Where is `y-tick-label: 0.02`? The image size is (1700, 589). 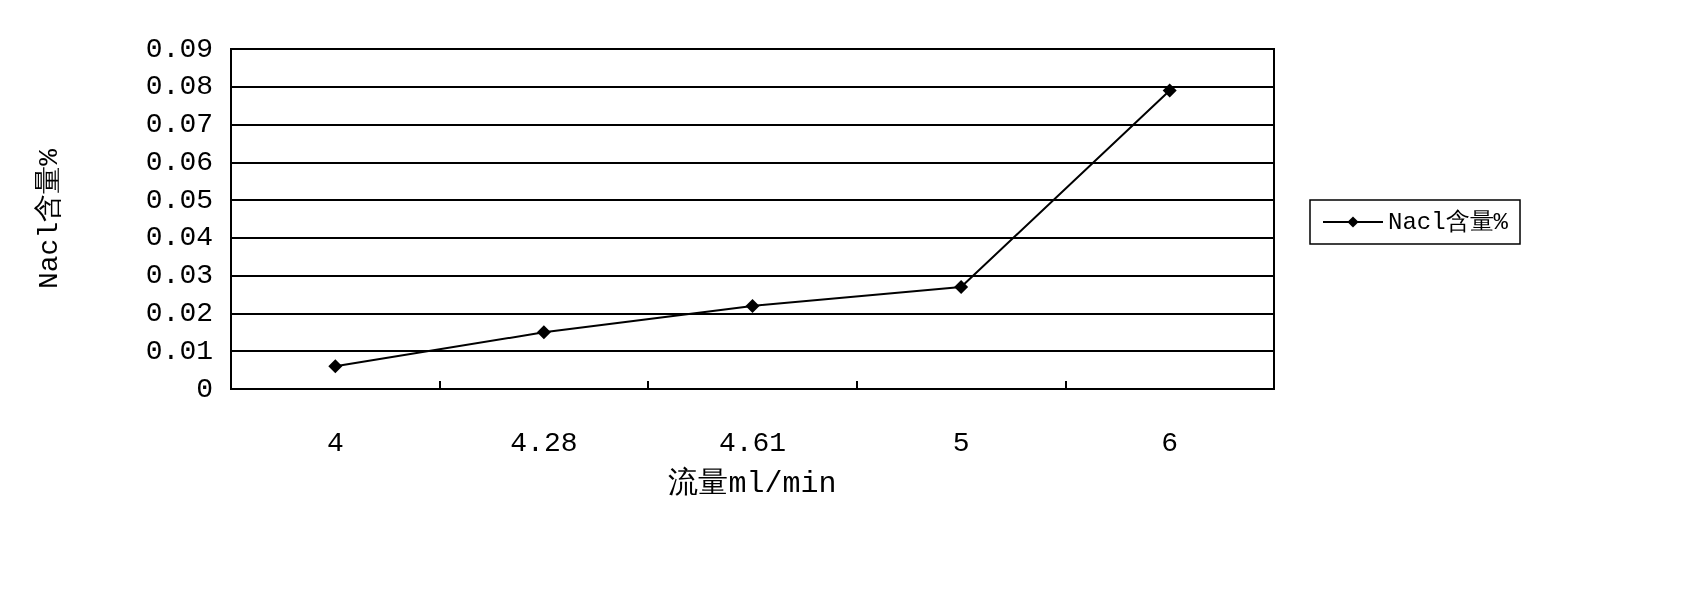
y-tick-label: 0.02 is located at coordinates (179, 313).